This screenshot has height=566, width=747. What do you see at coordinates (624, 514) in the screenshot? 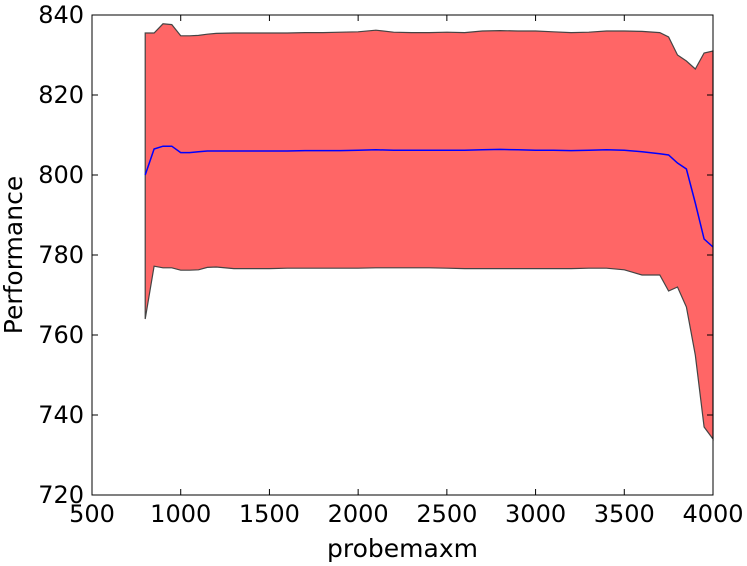
I see `x-tick-label: 3500` at bounding box center [624, 514].